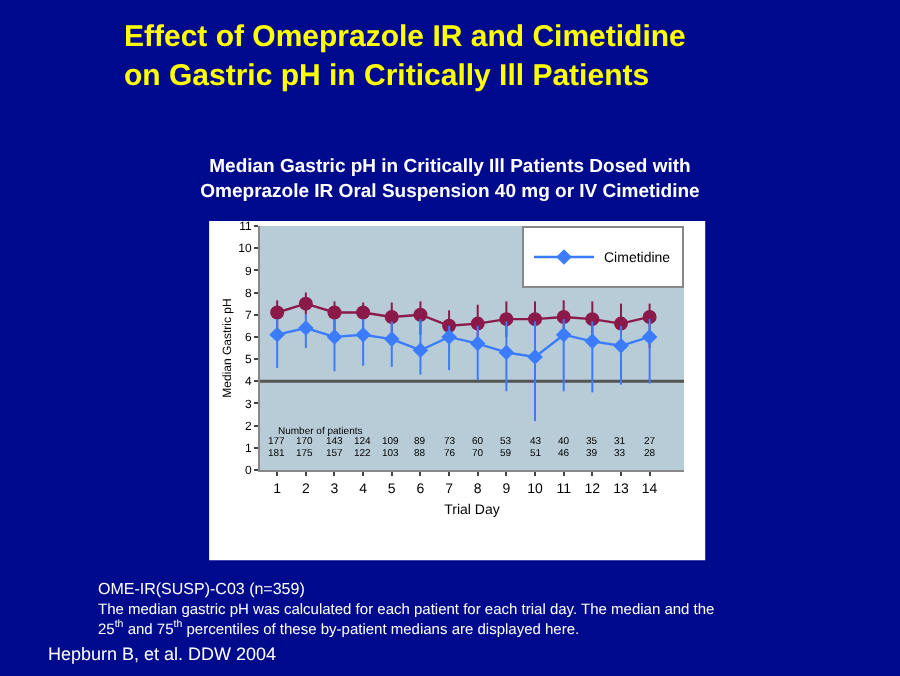 Image resolution: width=900 pixels, height=676 pixels. Describe the element at coordinates (202, 589) in the screenshot. I see `text: OME-IR(SUSP)-C03 (n=359)` at that location.